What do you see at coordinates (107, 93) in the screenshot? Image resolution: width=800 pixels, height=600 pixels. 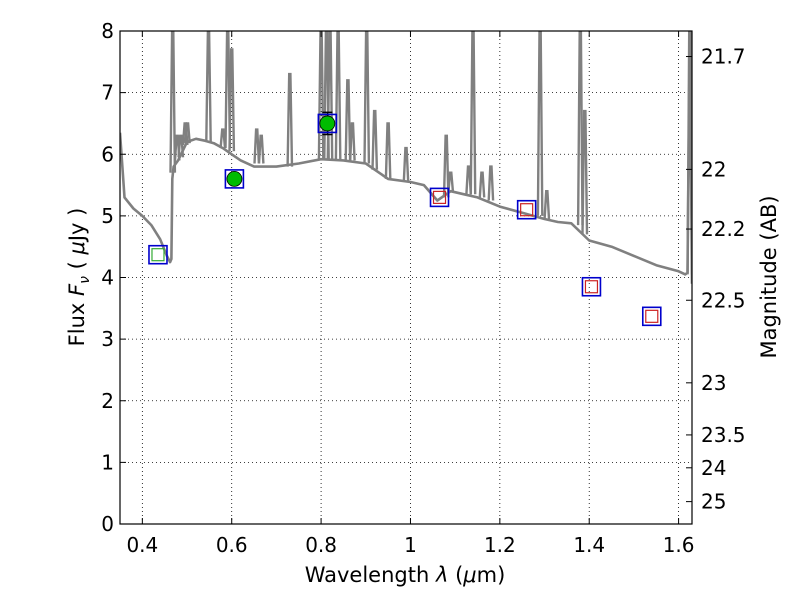 I see `y-tick-label-7: 7` at bounding box center [107, 93].